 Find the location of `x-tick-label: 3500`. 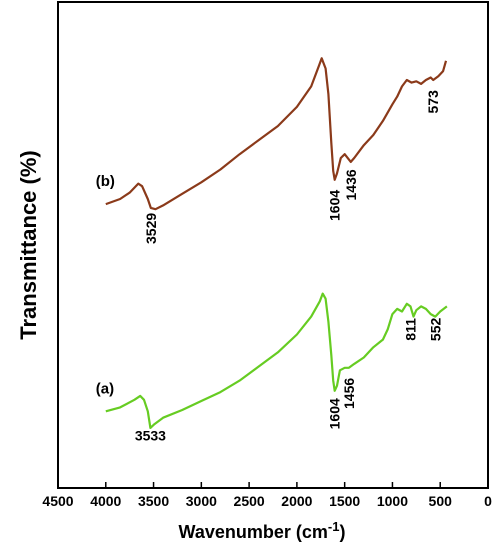

x-tick-label: 3500 is located at coordinates (153, 501).